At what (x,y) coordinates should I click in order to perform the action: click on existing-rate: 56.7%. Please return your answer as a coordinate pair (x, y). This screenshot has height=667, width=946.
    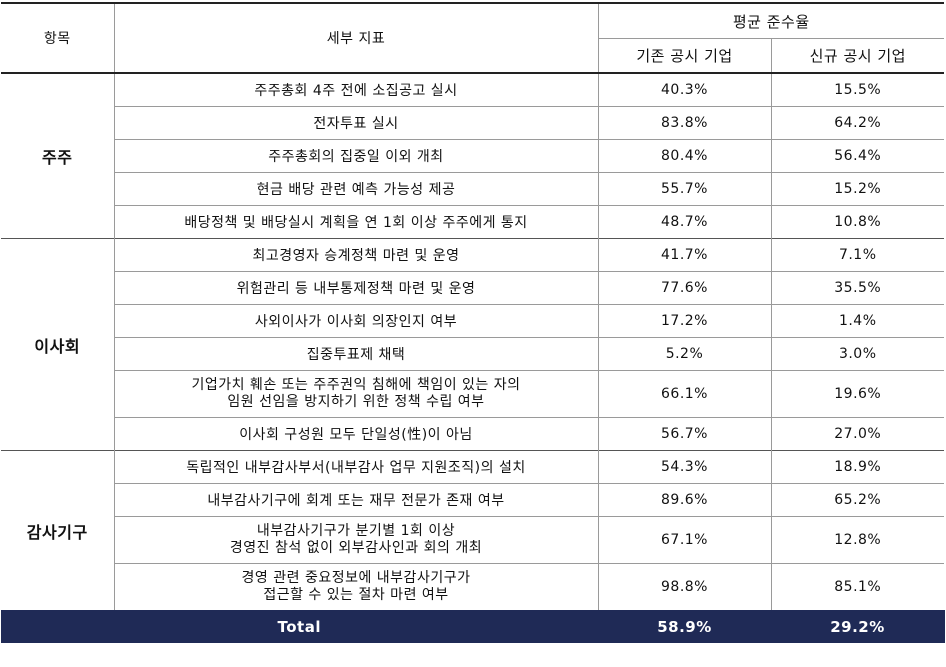
    Looking at the image, I should click on (685, 434).